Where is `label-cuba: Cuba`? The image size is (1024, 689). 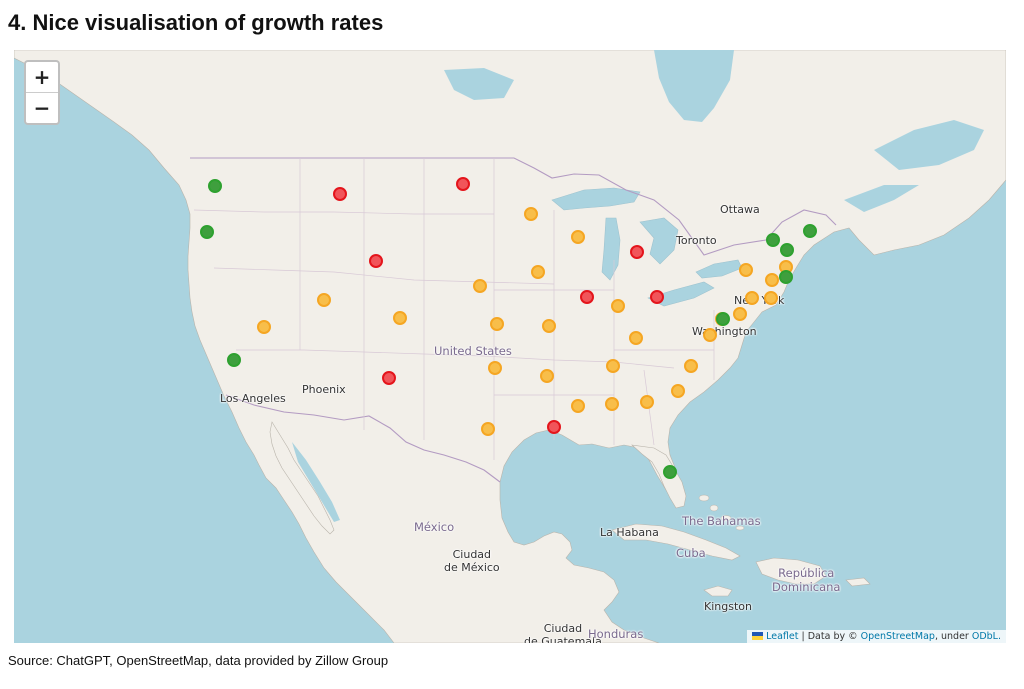 label-cuba: Cuba is located at coordinates (691, 553).